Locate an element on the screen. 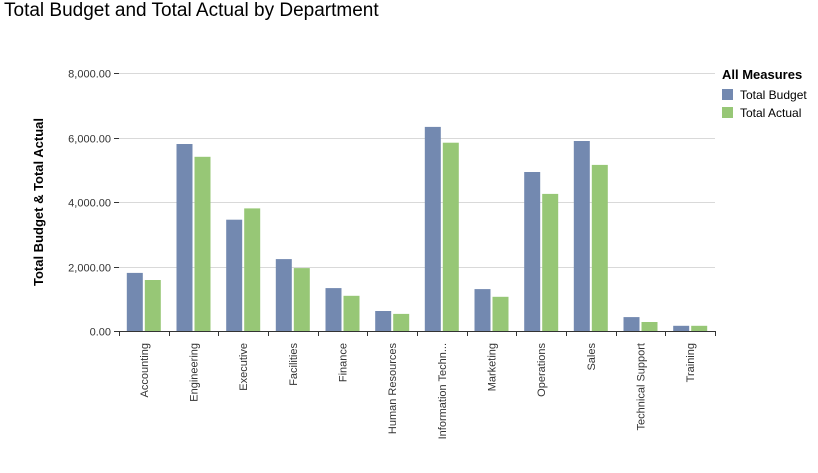 Image resolution: width=818 pixels, height=473 pixels. x-category-label: Operations is located at coordinates (542, 370).